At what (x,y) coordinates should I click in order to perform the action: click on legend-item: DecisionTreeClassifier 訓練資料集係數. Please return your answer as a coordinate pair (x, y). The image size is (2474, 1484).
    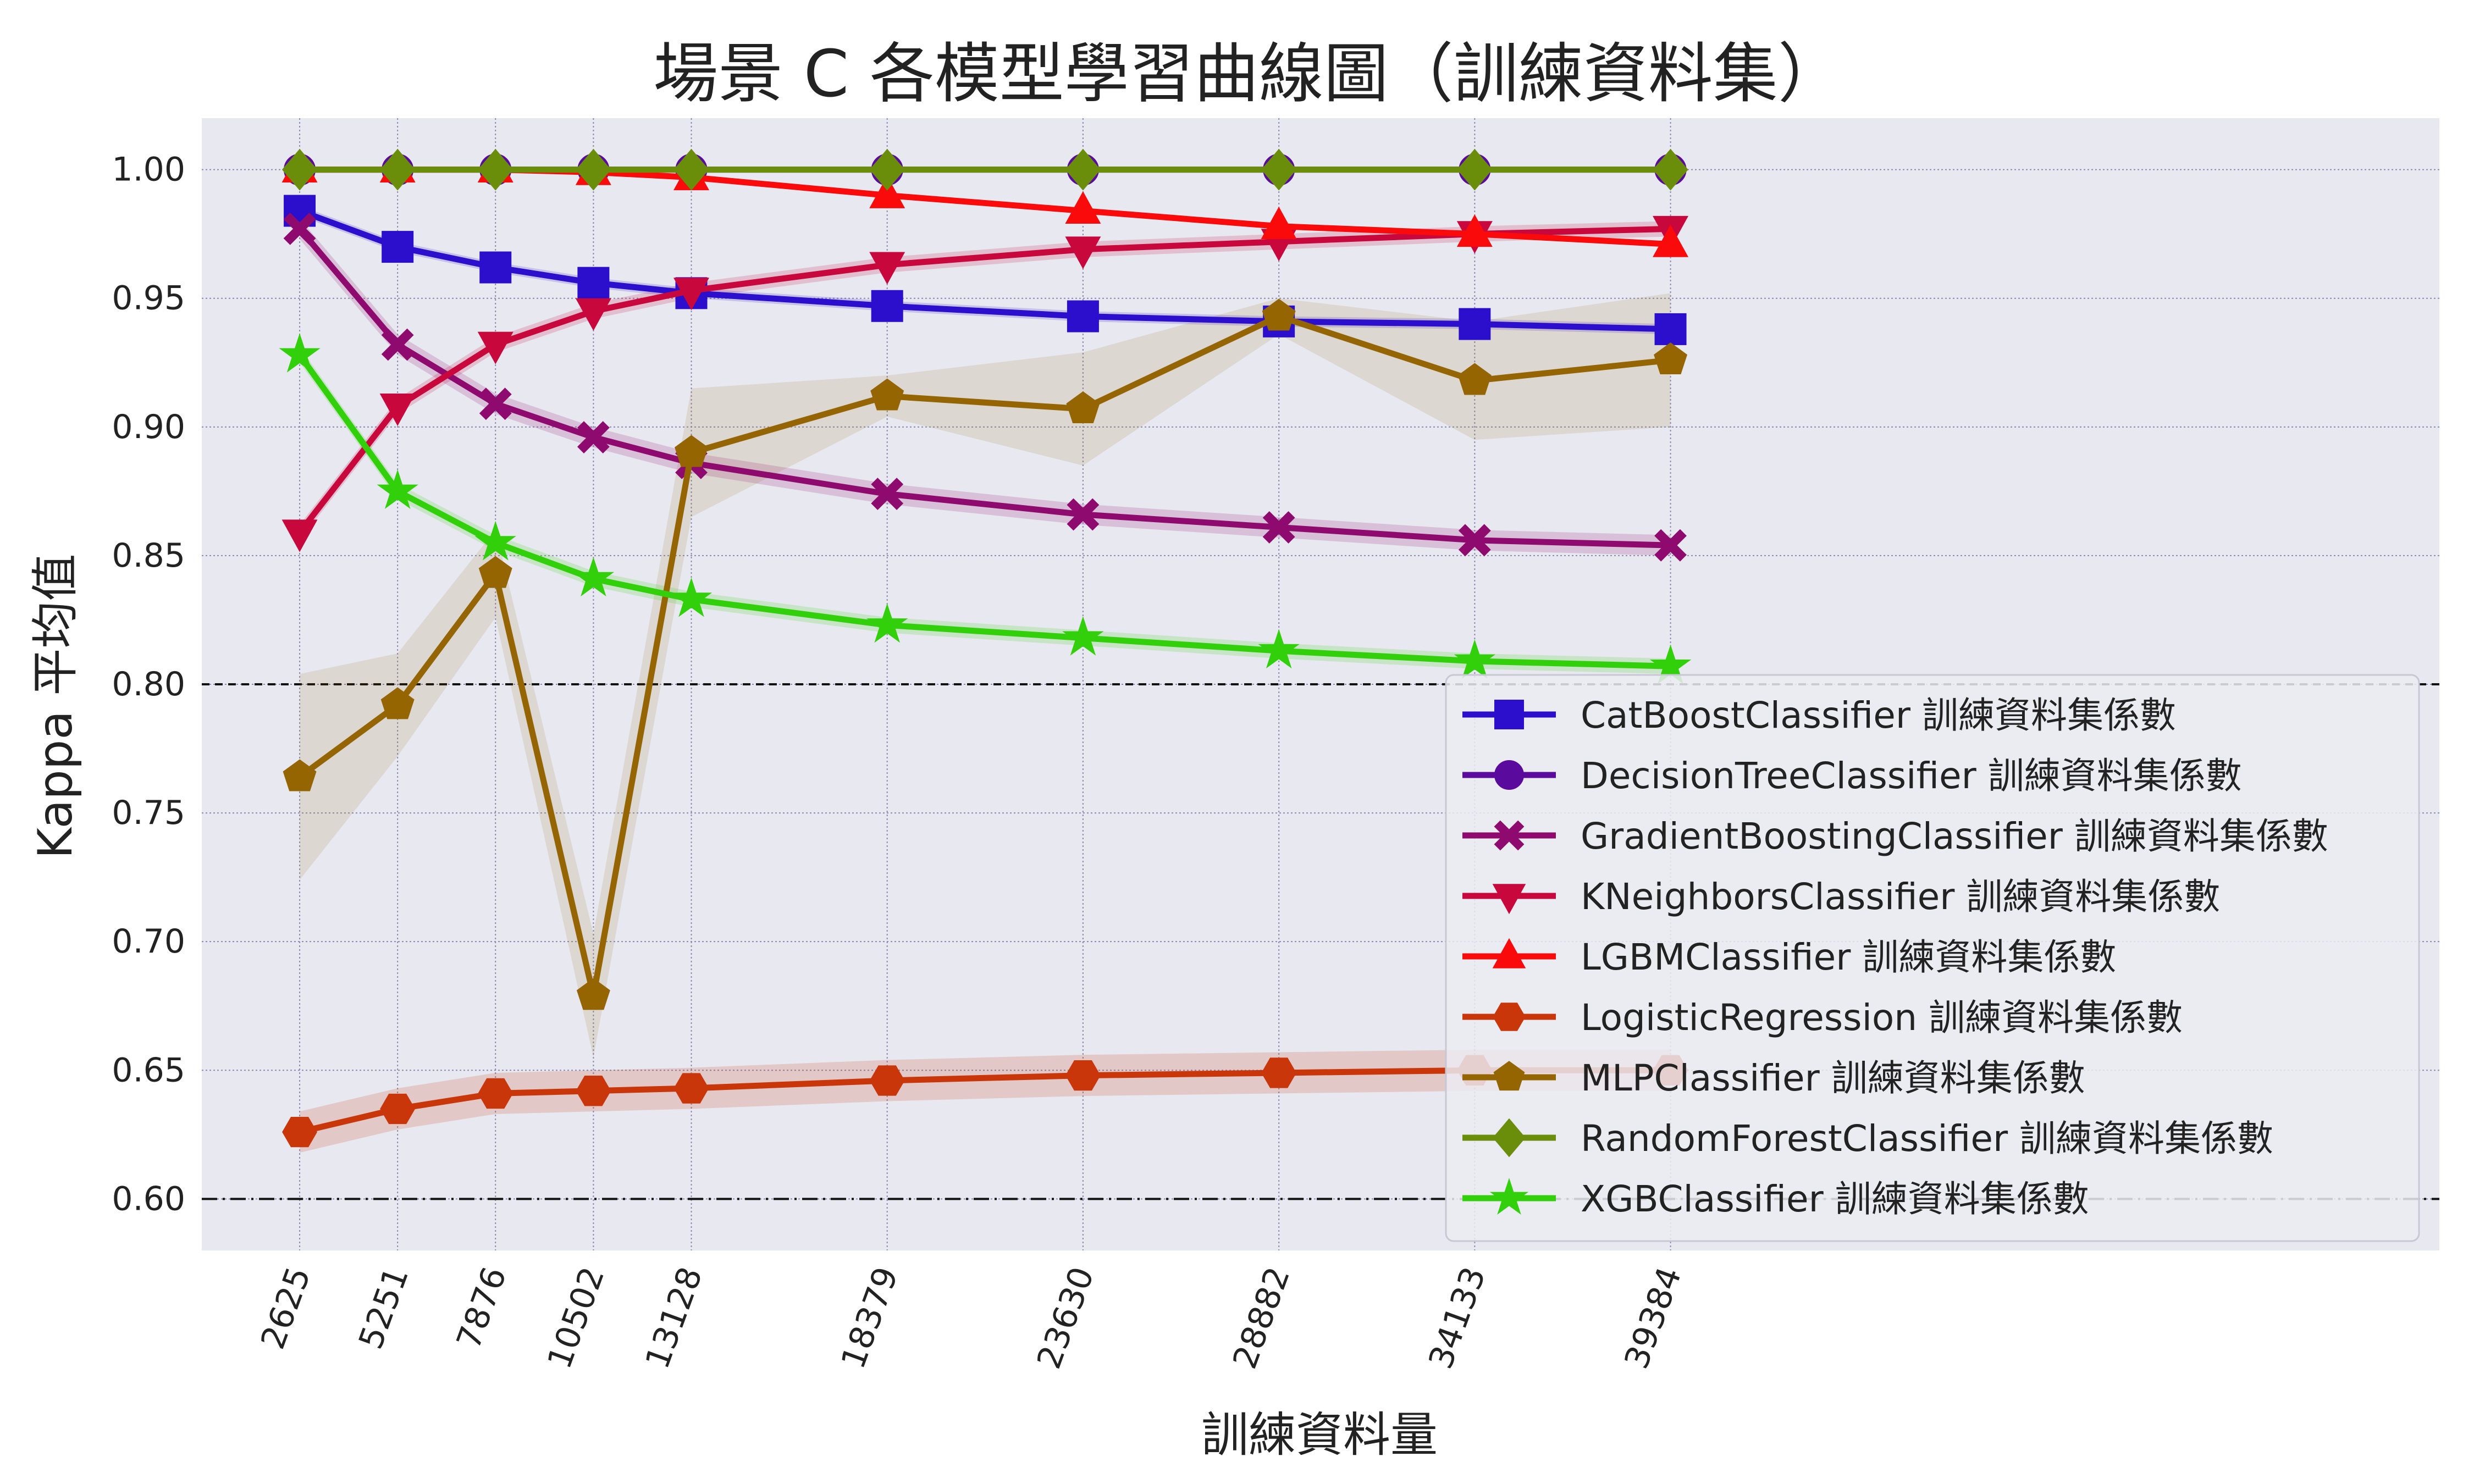
    Looking at the image, I should click on (1852, 776).